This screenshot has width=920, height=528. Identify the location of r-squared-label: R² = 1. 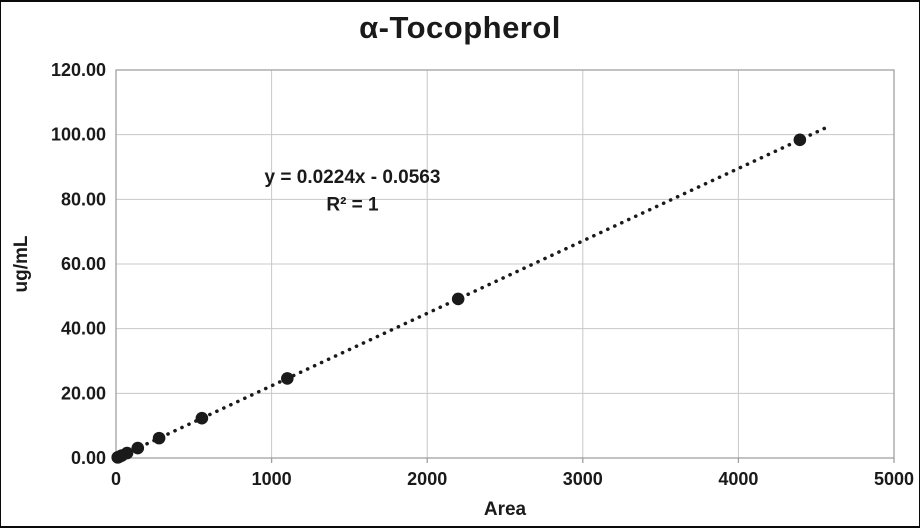
(352, 205).